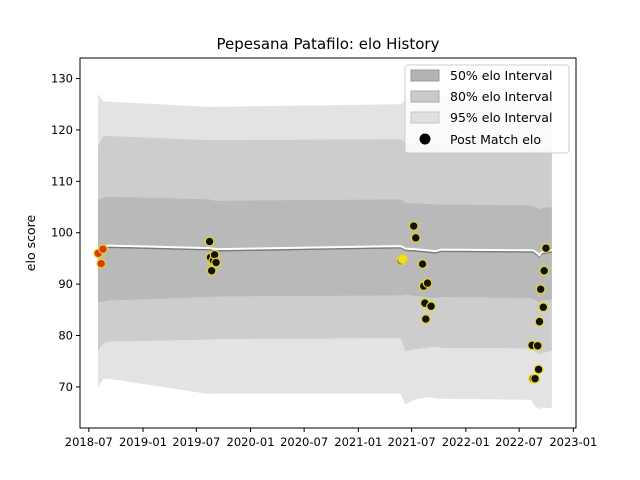  I want to click on y-tick-label: 130, so click(62, 79).